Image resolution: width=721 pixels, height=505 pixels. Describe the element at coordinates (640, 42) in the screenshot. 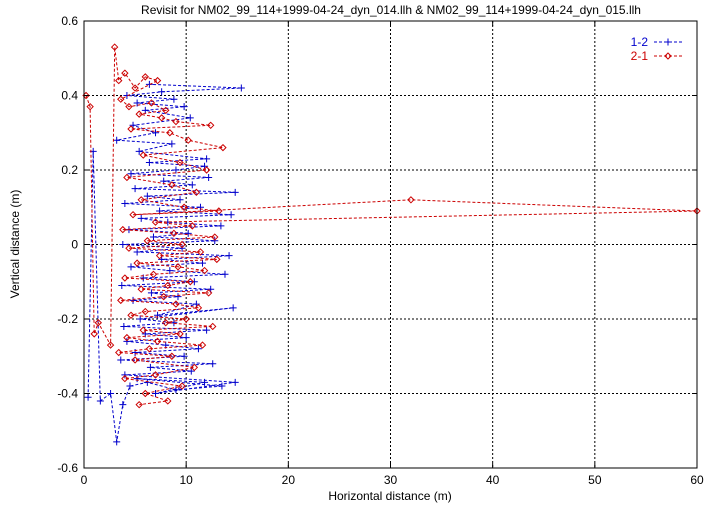

I see `legend-label: 1-2` at that location.